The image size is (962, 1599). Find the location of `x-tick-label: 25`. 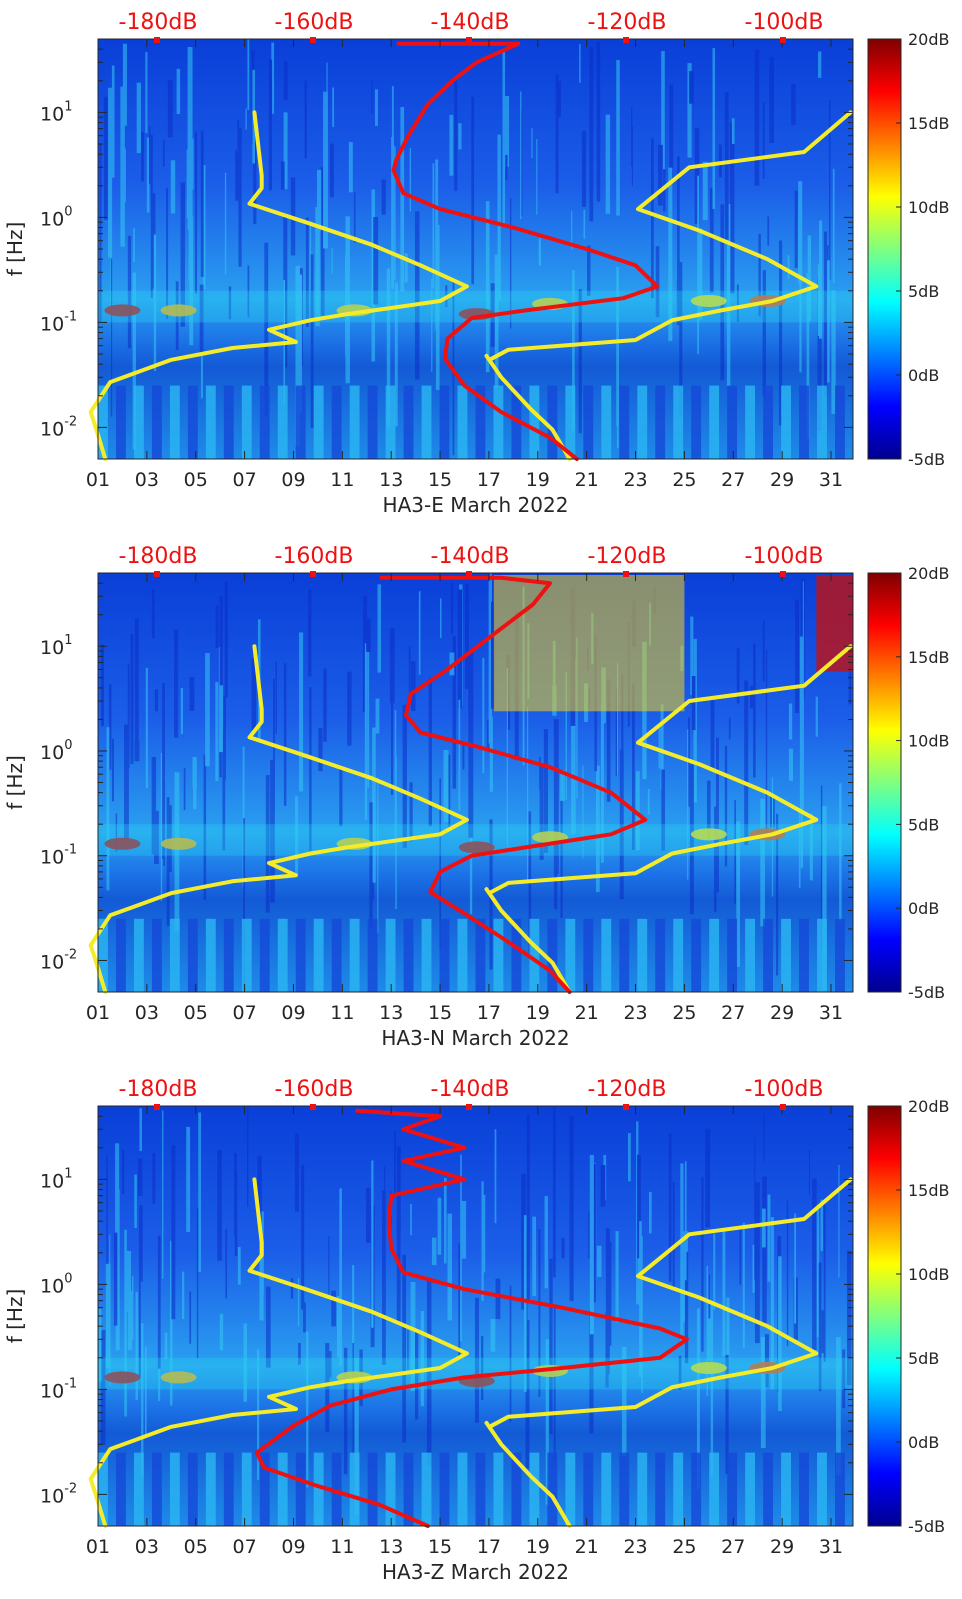

x-tick-label: 25 is located at coordinates (684, 480).